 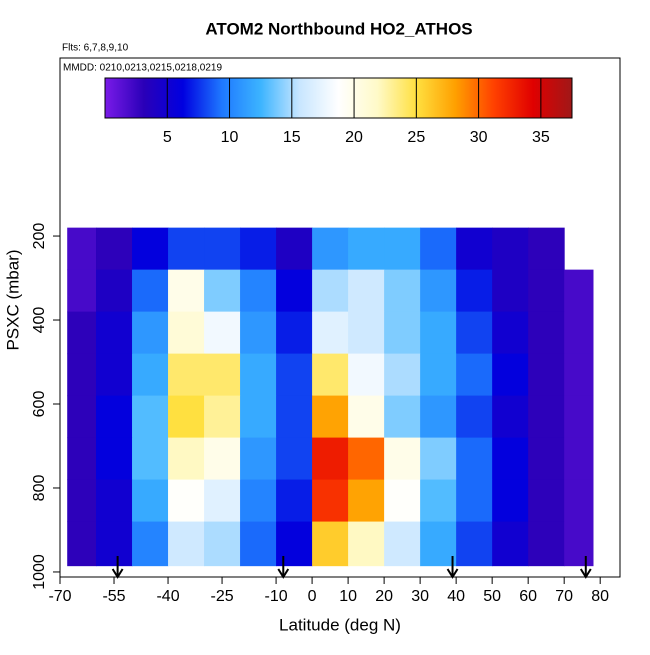 What do you see at coordinates (340, 624) in the screenshot?
I see `x-axis-label: Latitude (deg N)` at bounding box center [340, 624].